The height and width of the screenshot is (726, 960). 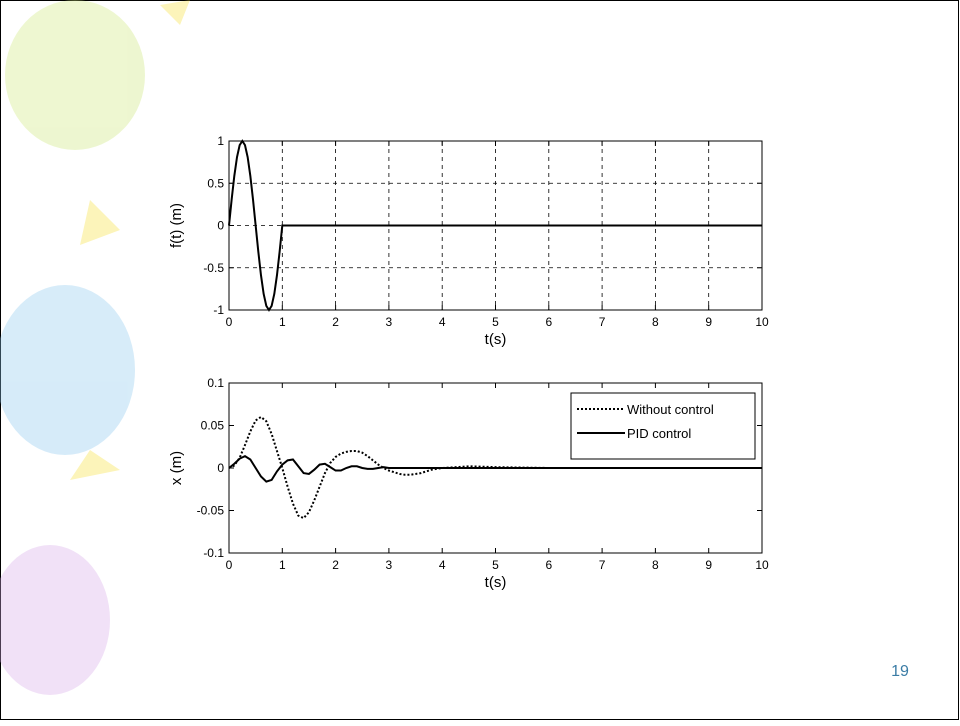 What do you see at coordinates (176, 468) in the screenshot?
I see `y-axis-label: x (m)` at bounding box center [176, 468].